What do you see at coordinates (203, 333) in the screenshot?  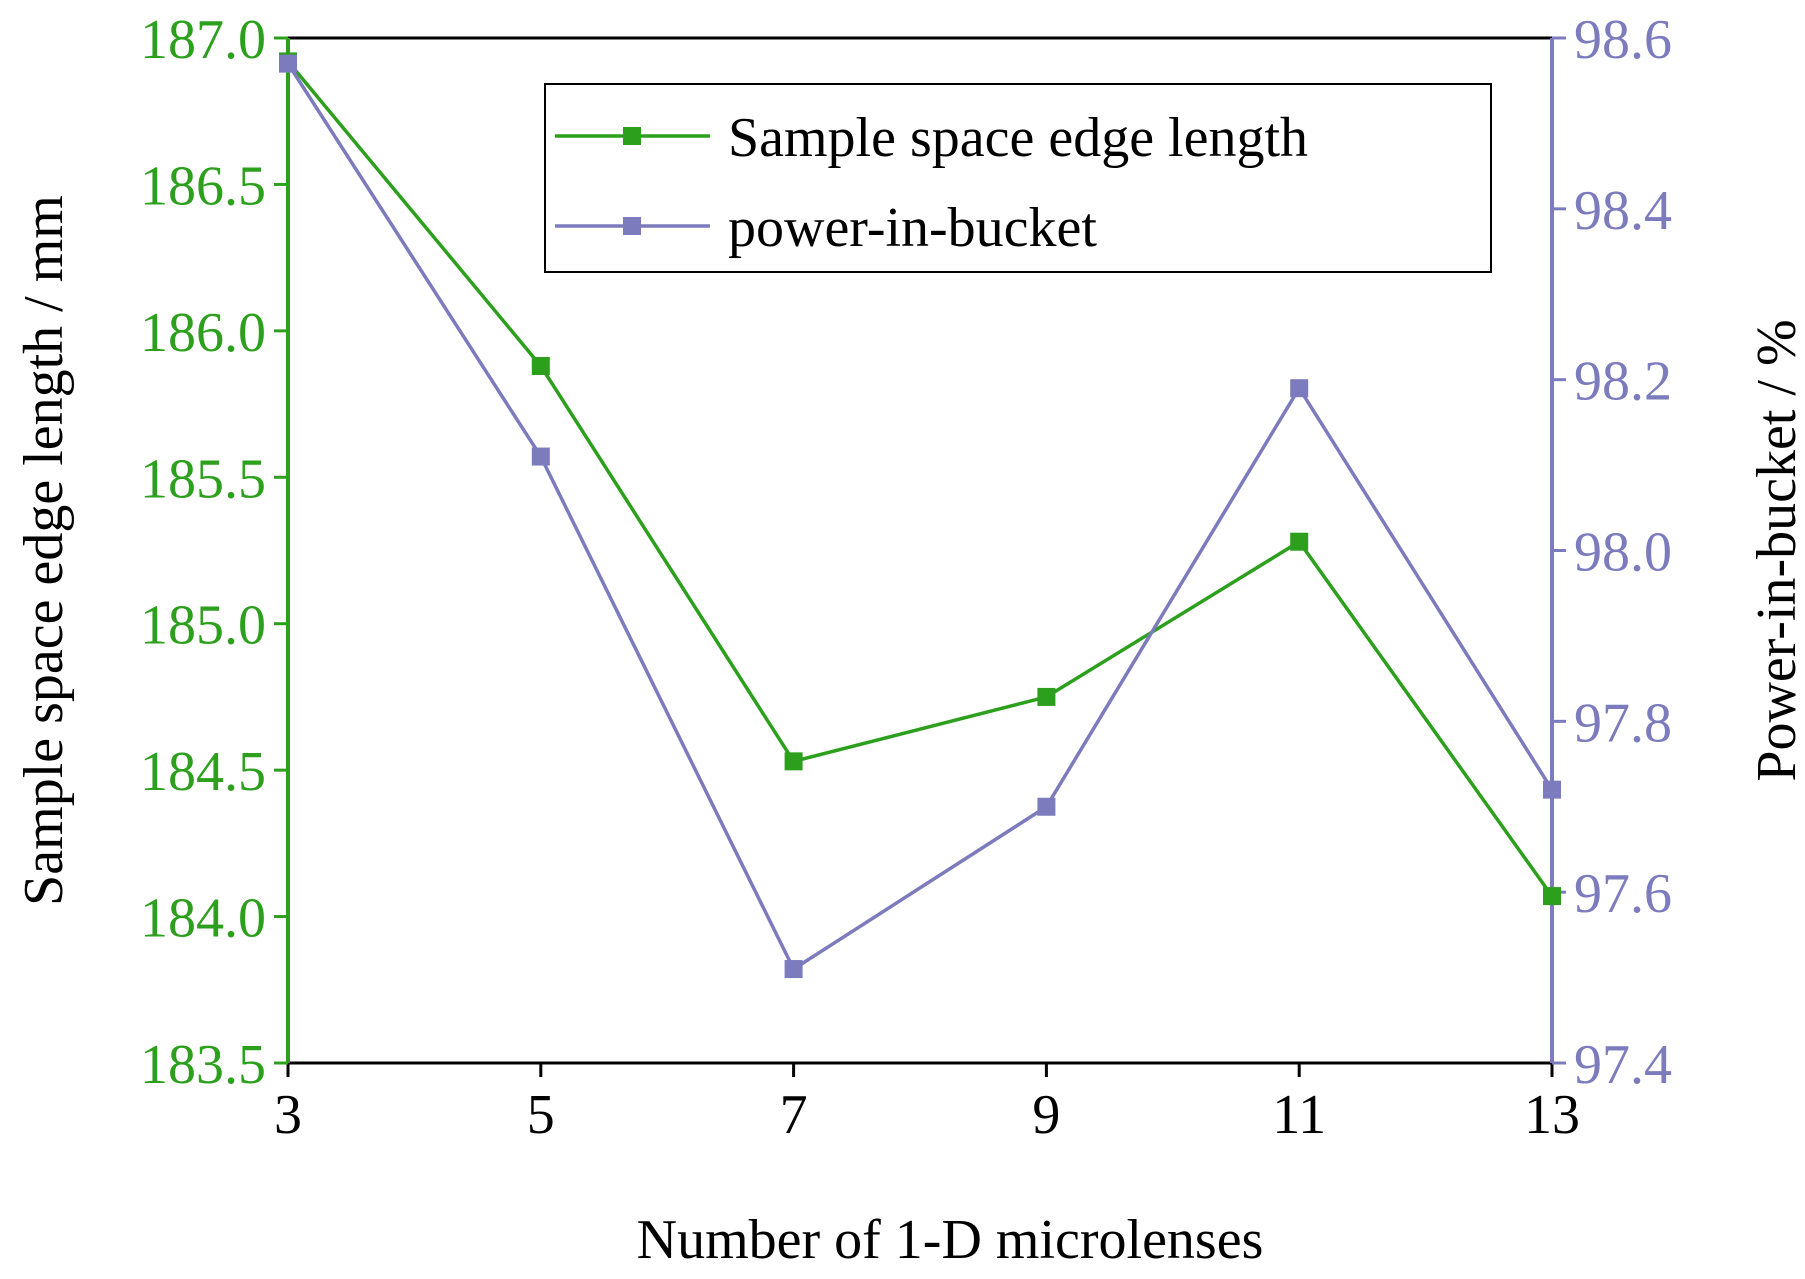 I see `left-y-tick-label: 186.0` at bounding box center [203, 333].